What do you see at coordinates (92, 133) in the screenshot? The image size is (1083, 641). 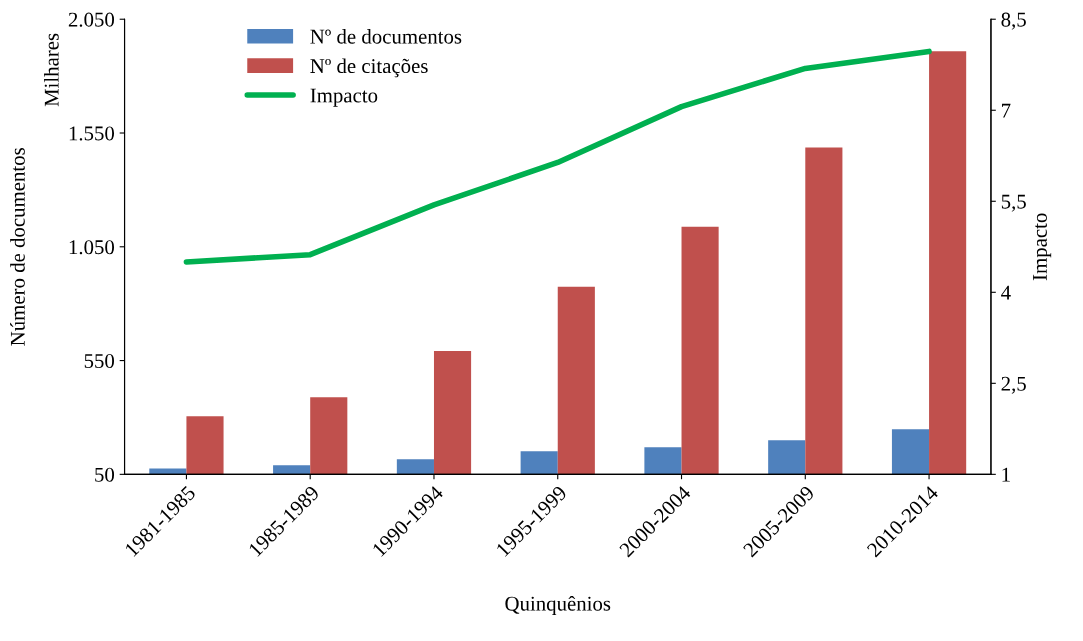 I see `y-tick-label: 1.550` at bounding box center [92, 133].